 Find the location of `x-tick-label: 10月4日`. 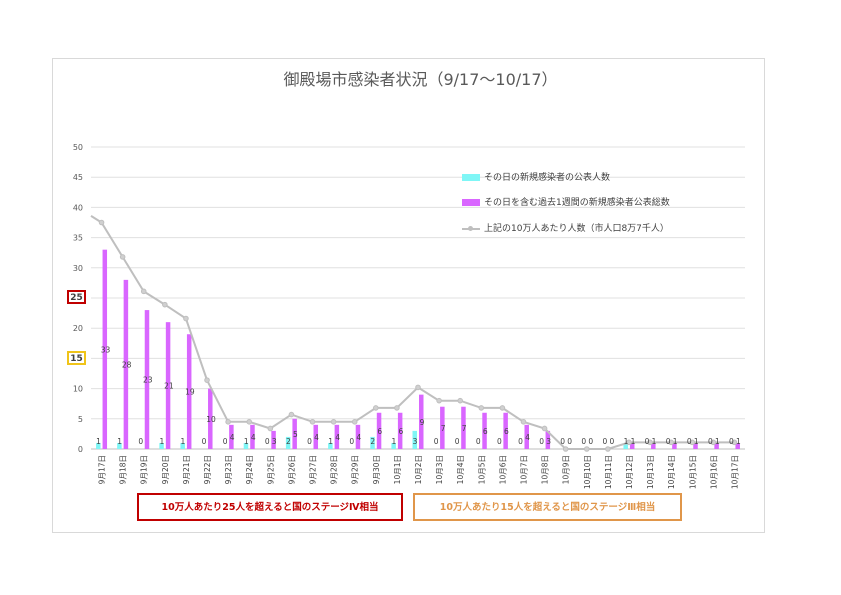

x-tick-label: 10月4日 is located at coordinates (460, 469).